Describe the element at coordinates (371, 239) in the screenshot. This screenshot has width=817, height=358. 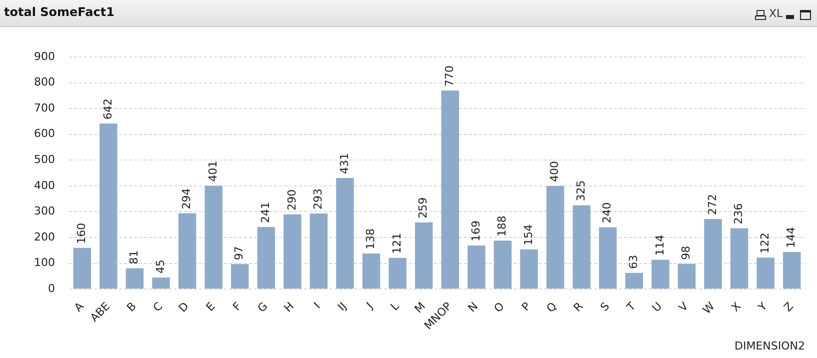
I see `data-label: 138` at that location.